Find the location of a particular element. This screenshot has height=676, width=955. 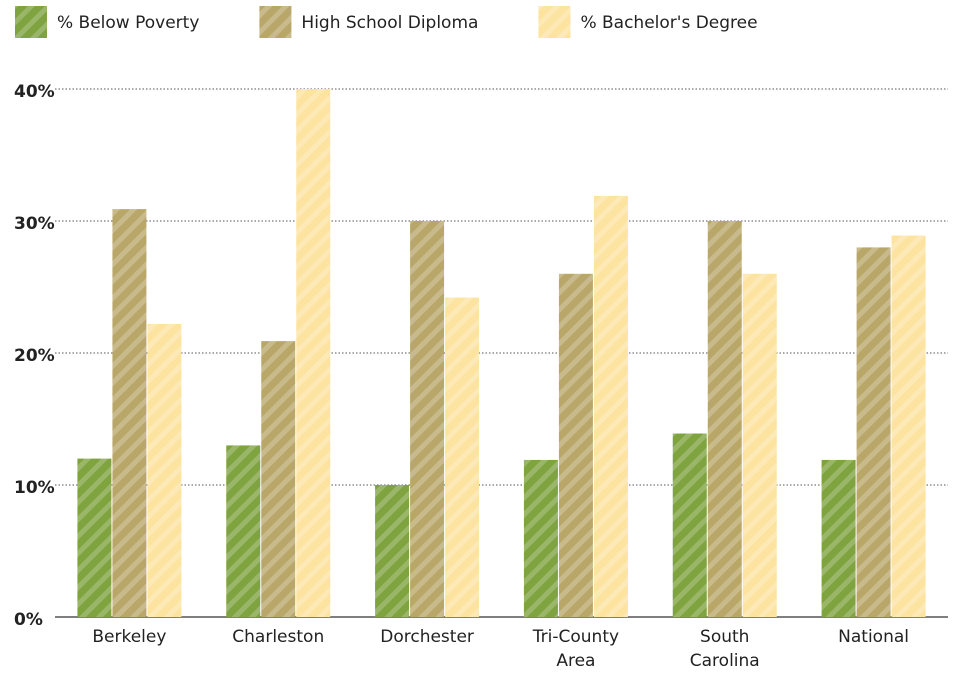

legend-label: High School Diploma is located at coordinates (389, 23).